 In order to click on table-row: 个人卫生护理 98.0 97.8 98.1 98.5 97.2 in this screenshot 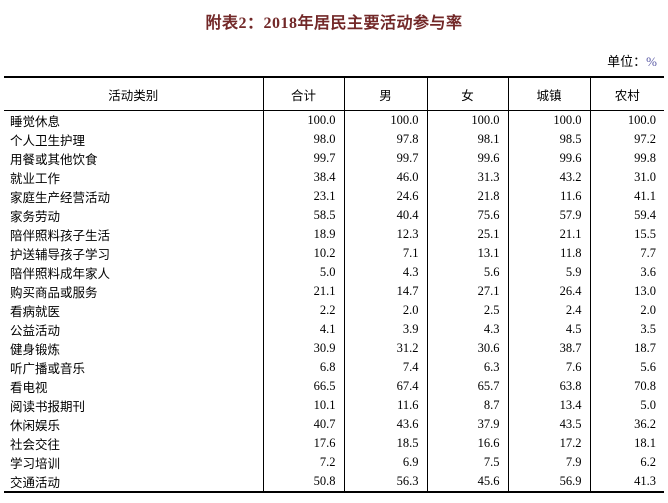, I will do `click(334, 139)`.